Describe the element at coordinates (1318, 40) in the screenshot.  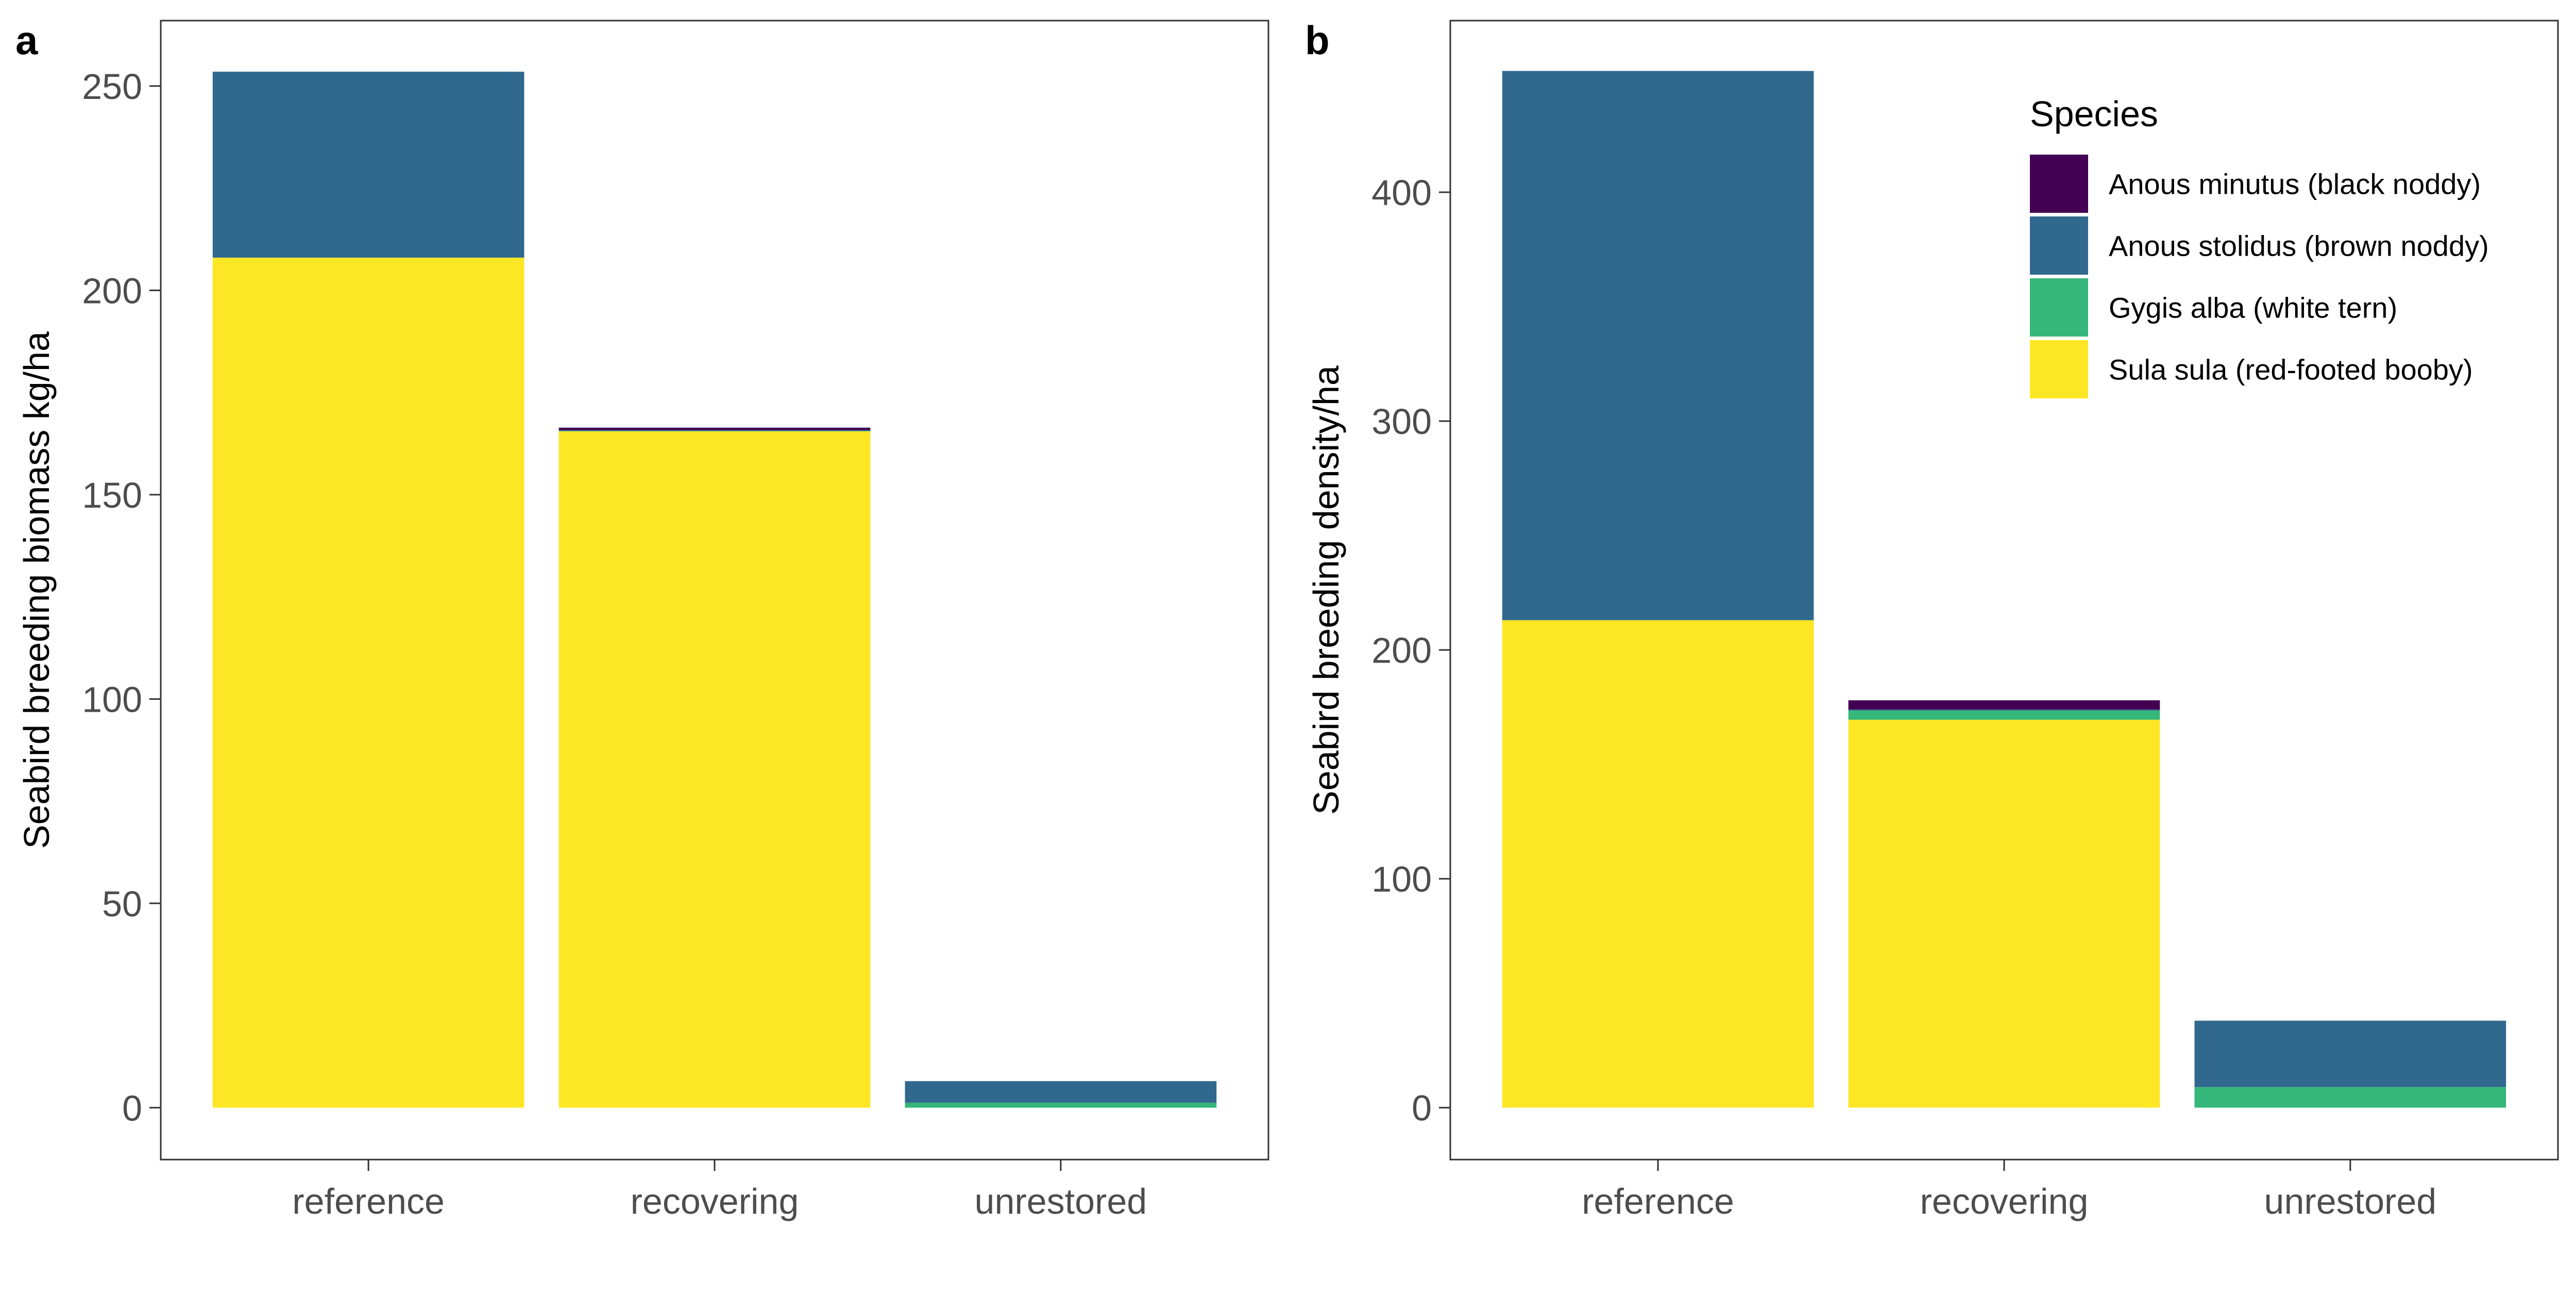
I see `panel-label: b` at that location.